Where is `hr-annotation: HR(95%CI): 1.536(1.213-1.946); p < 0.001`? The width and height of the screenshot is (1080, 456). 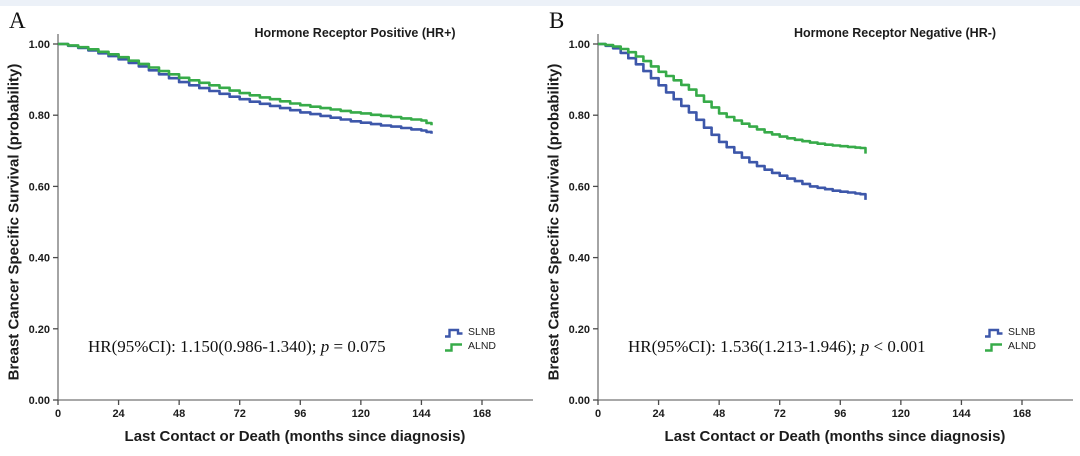
hr-annotation: HR(95%CI): 1.536(1.213-1.946); p < 0.001 is located at coordinates (777, 347).